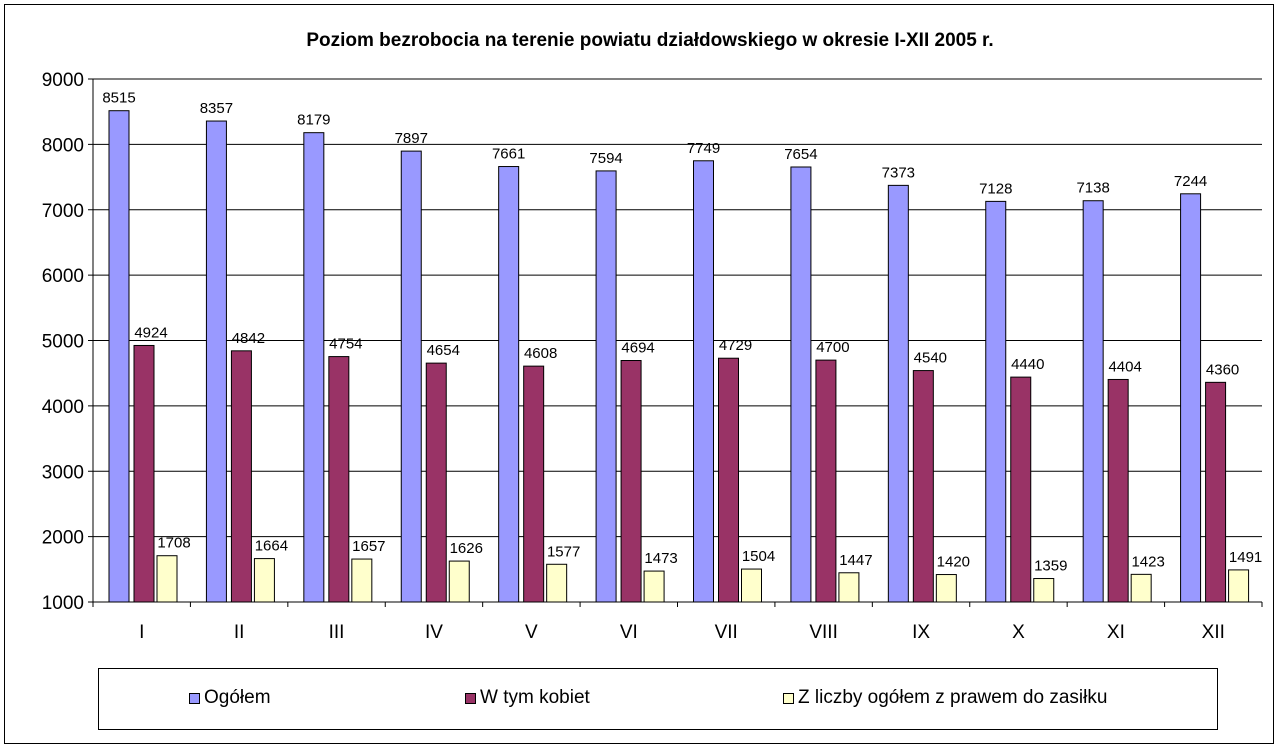  I want to click on x-tick-label: V, so click(531, 632).